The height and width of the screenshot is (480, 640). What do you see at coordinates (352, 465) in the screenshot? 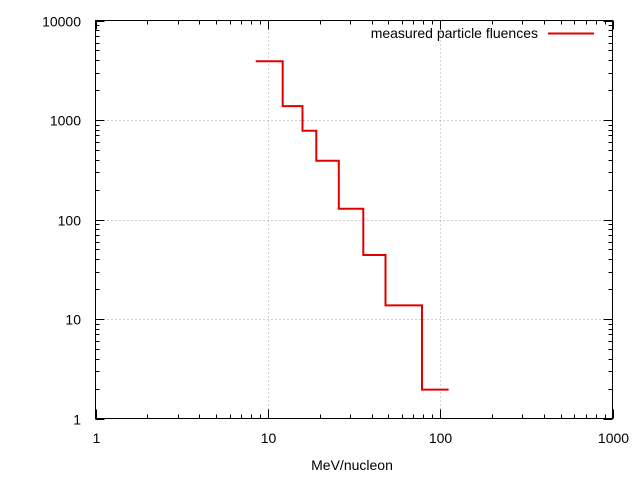
I see `x-axis-title: MeV/nucleon` at bounding box center [352, 465].